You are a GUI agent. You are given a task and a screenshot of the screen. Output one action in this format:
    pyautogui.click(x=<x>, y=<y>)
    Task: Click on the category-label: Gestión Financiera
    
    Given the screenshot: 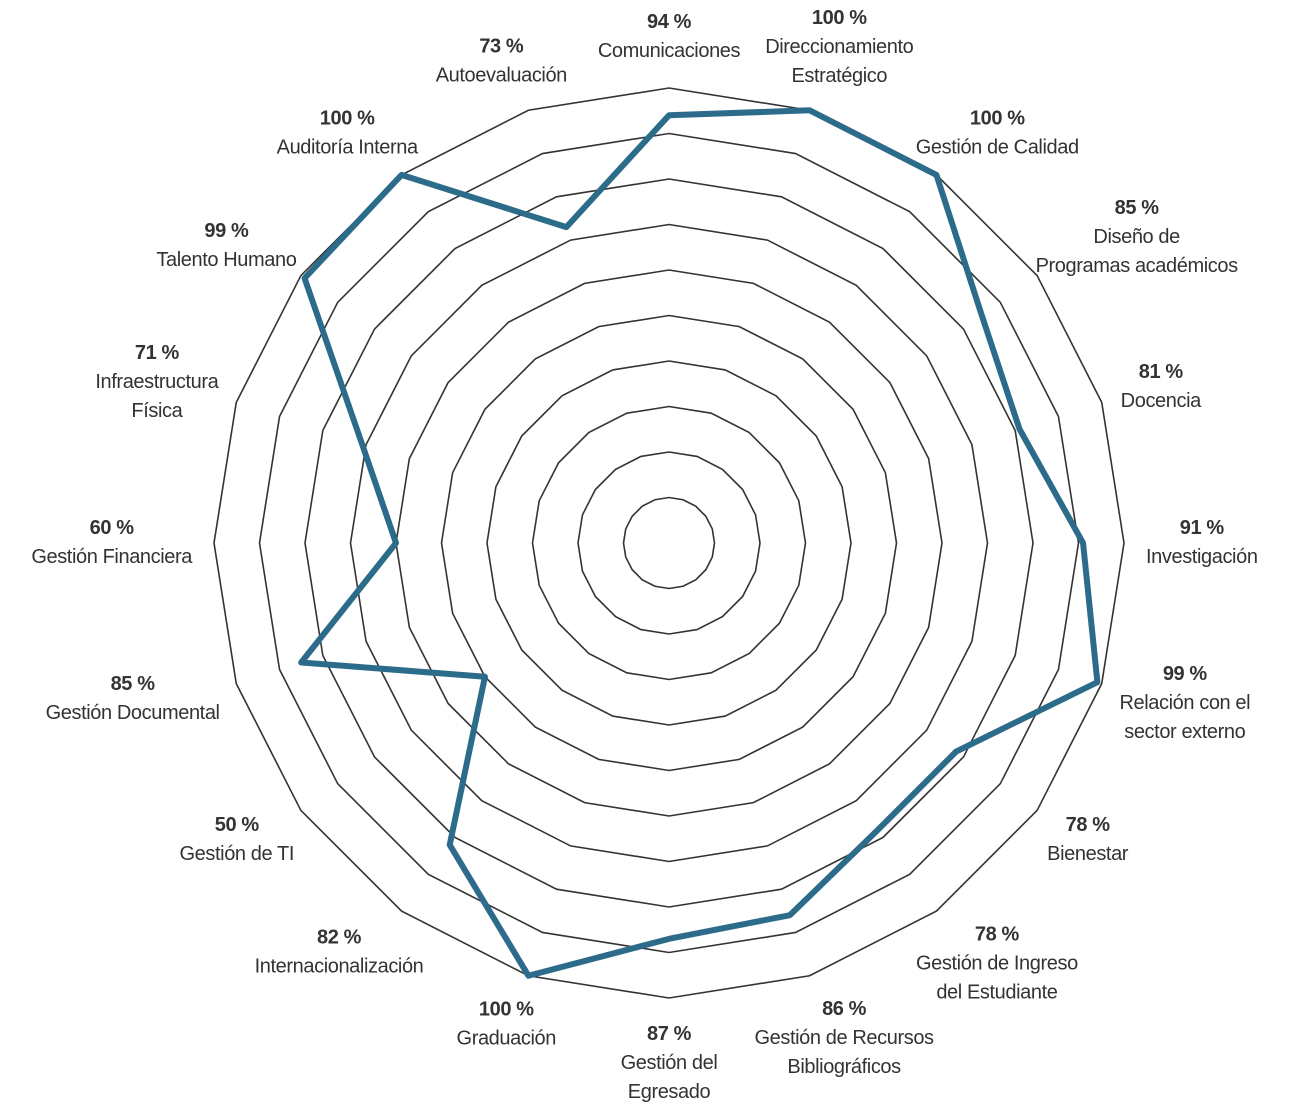 What is the action you would take?
    pyautogui.click(x=111, y=557)
    